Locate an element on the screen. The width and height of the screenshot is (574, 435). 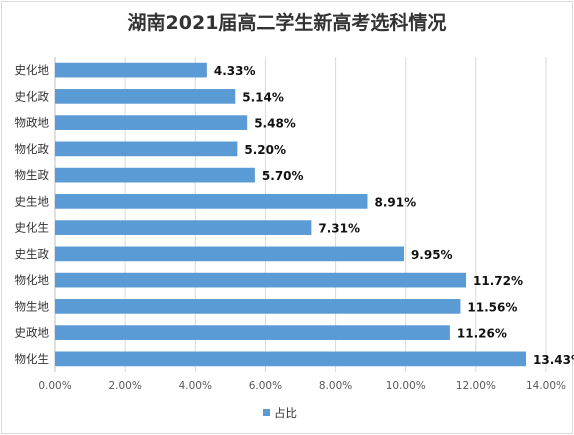
x-tick-label: 8.00% is located at coordinates (335, 386).